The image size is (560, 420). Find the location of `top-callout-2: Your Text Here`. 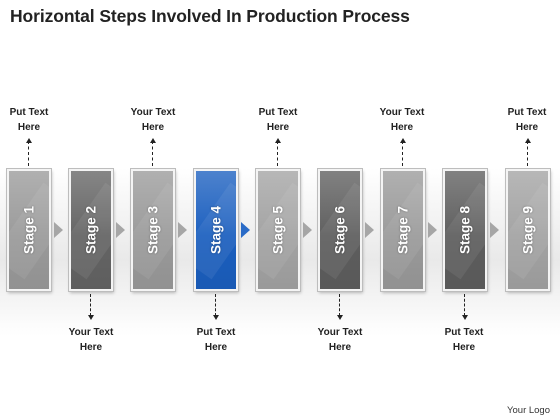

top-callout-2: Your Text Here is located at coordinates (153, 120).